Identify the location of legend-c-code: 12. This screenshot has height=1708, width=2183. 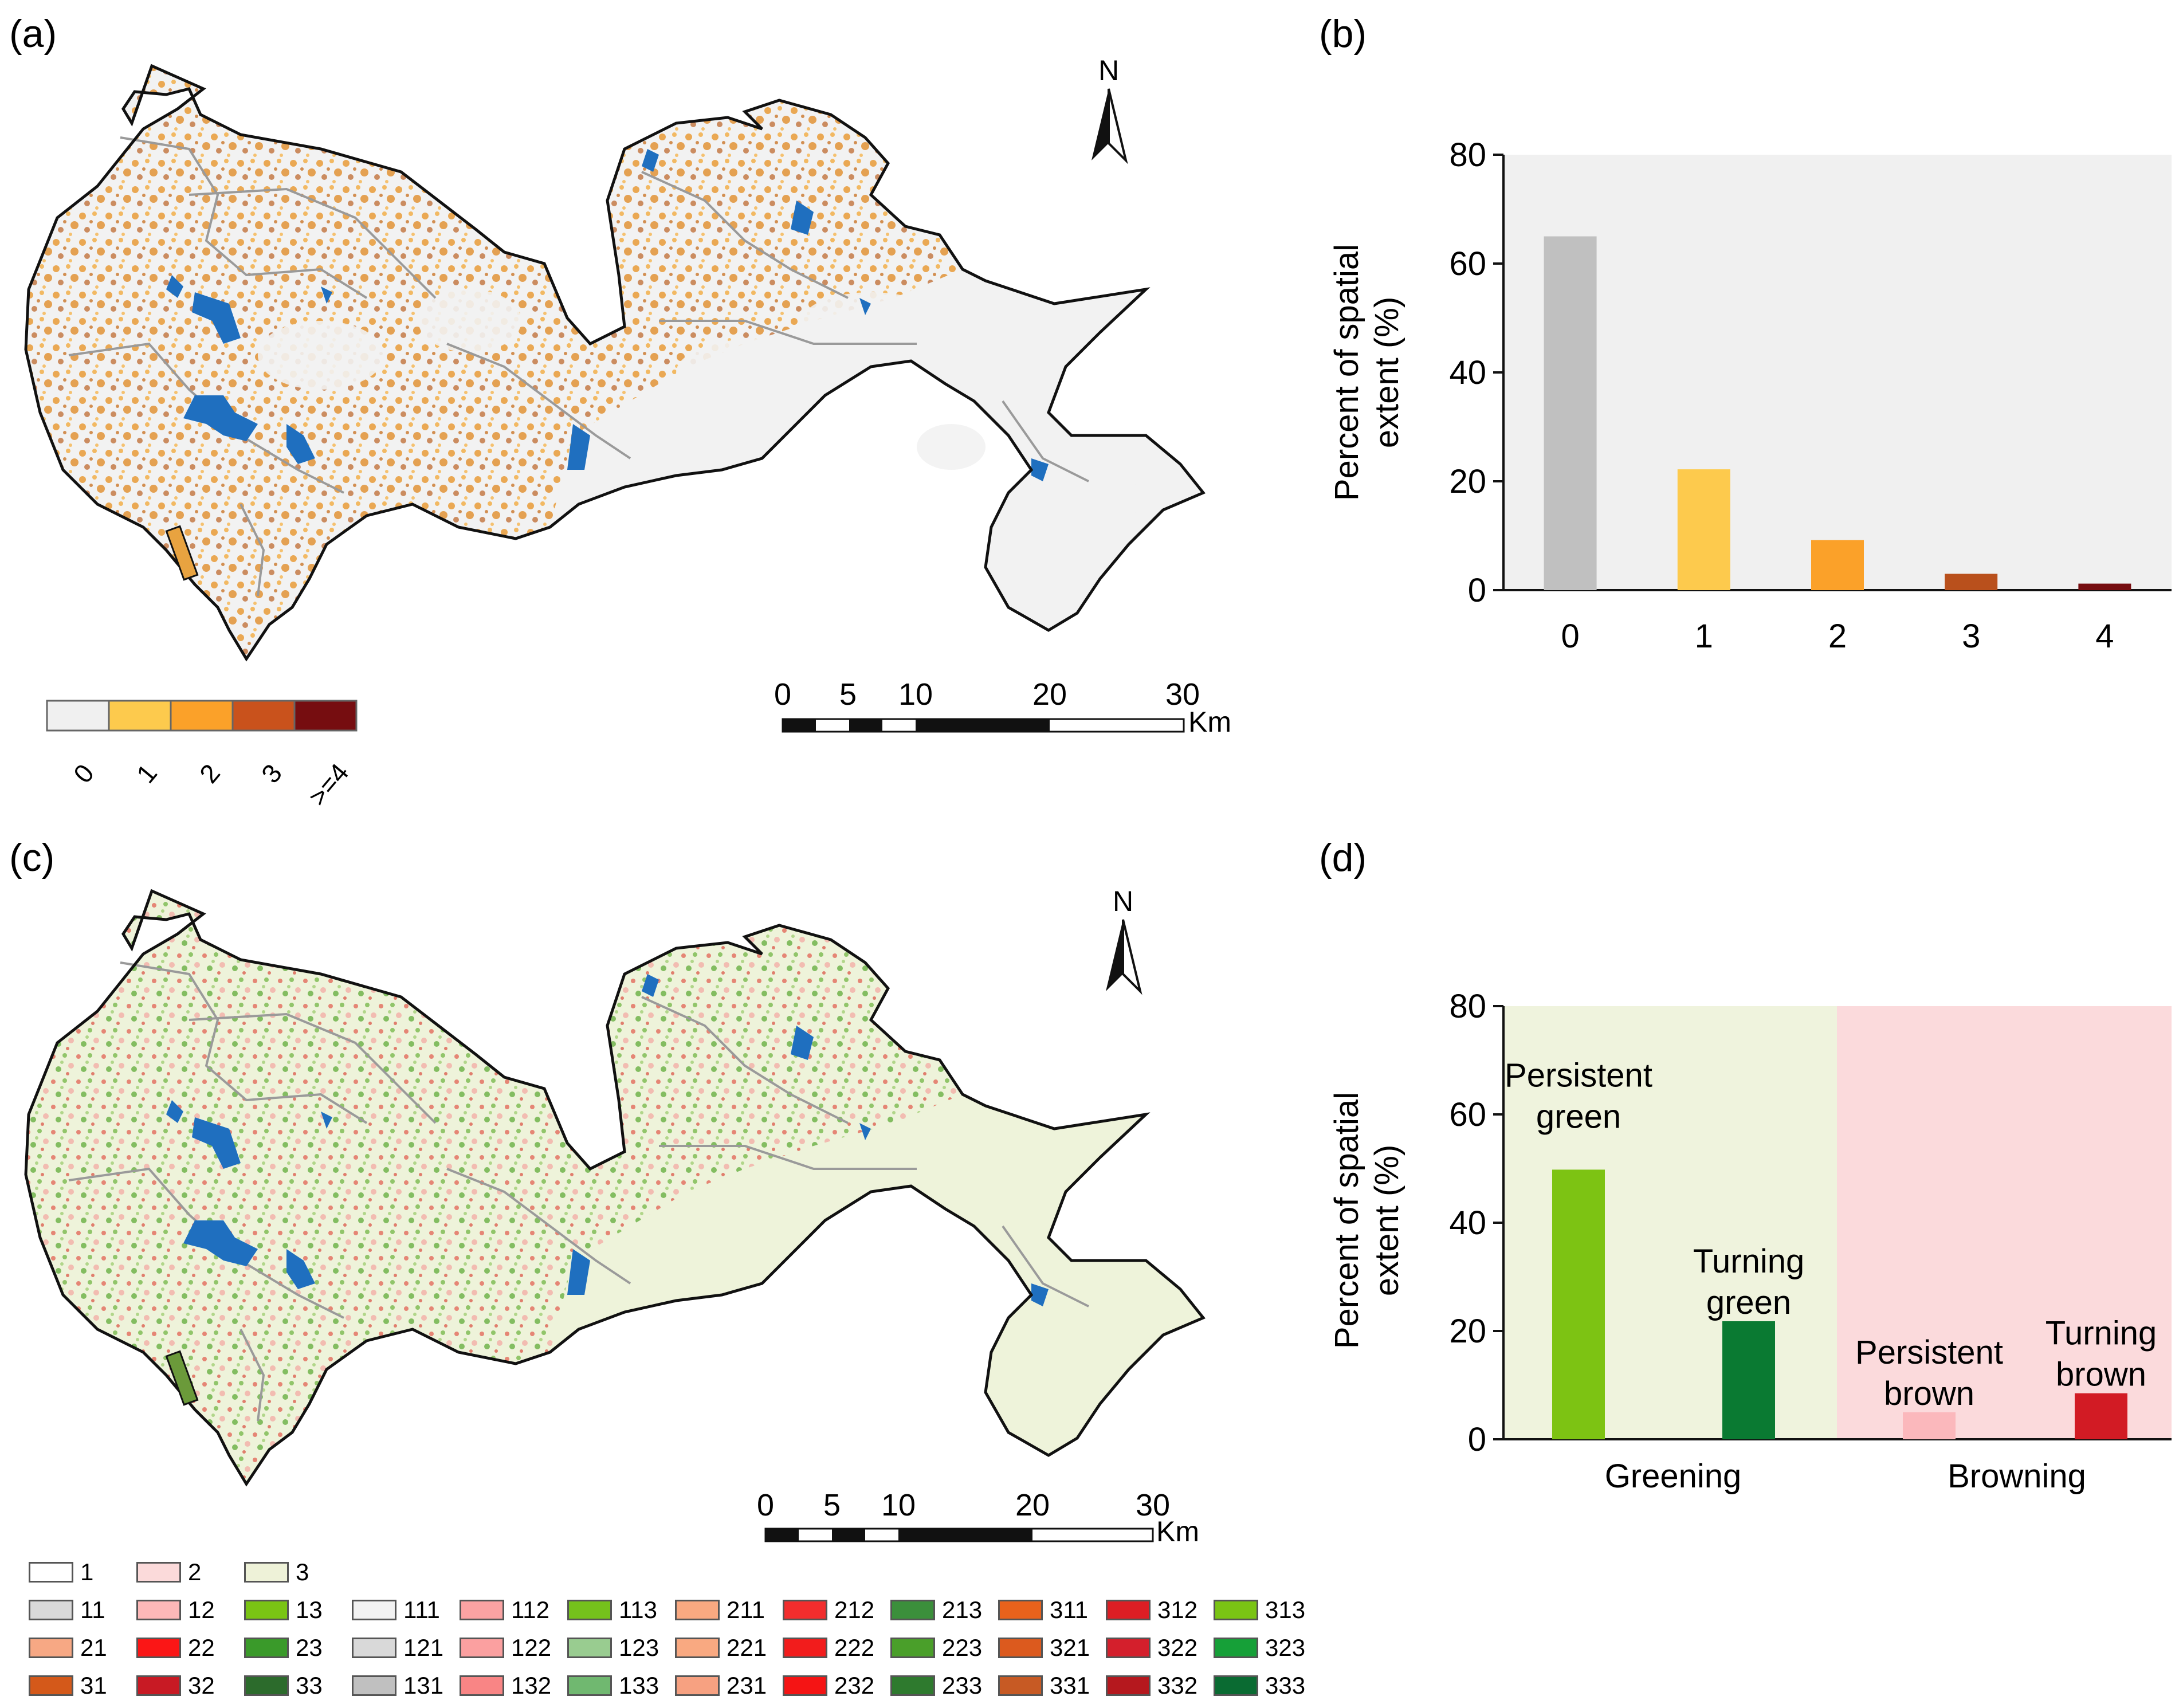
(202, 1609).